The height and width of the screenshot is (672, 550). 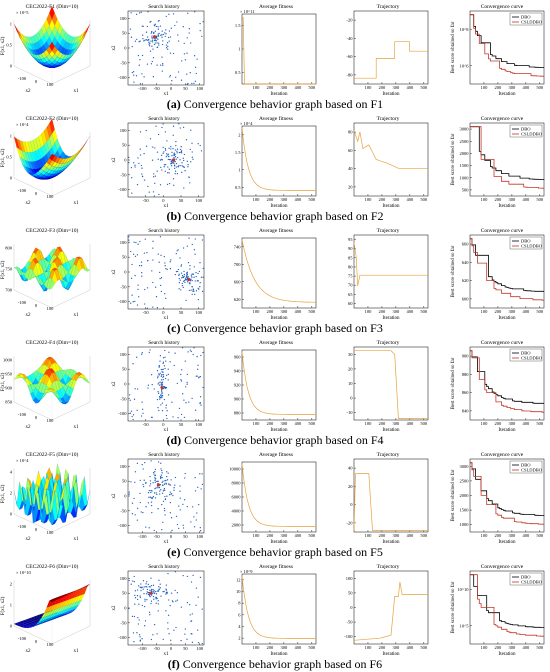 I want to click on traj-ytick-label: 85, so click(x=350, y=257).